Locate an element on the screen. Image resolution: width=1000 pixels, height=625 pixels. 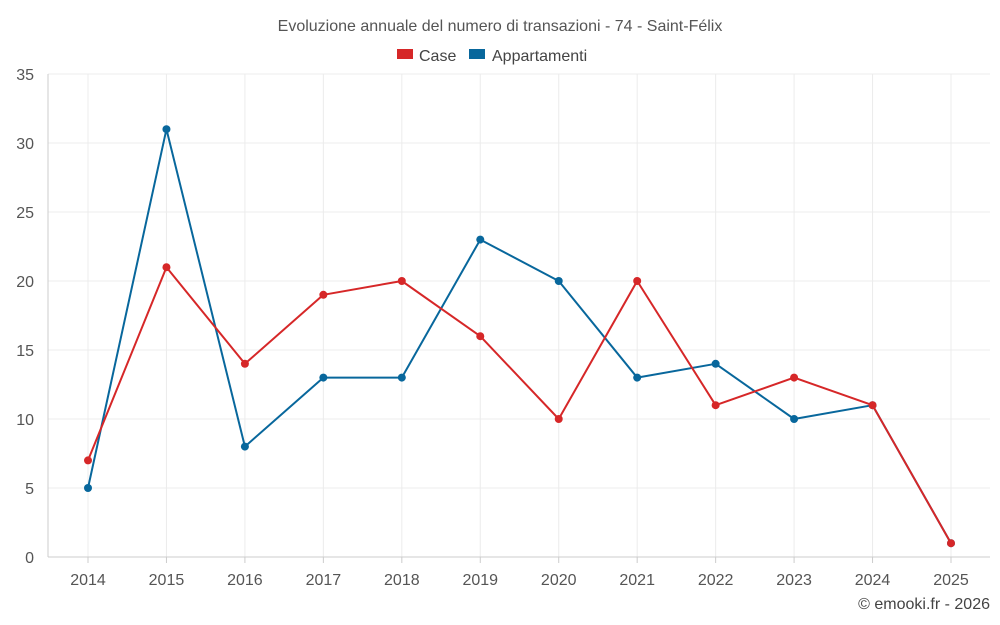
y-tick-label: 0 is located at coordinates (29, 558).